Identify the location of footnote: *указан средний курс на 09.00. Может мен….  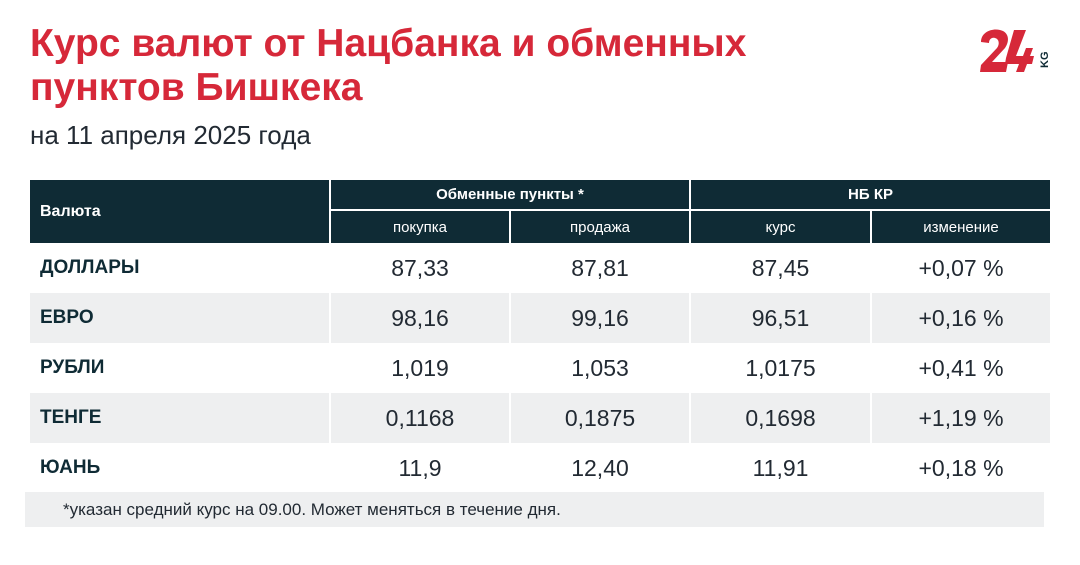
(534, 509).